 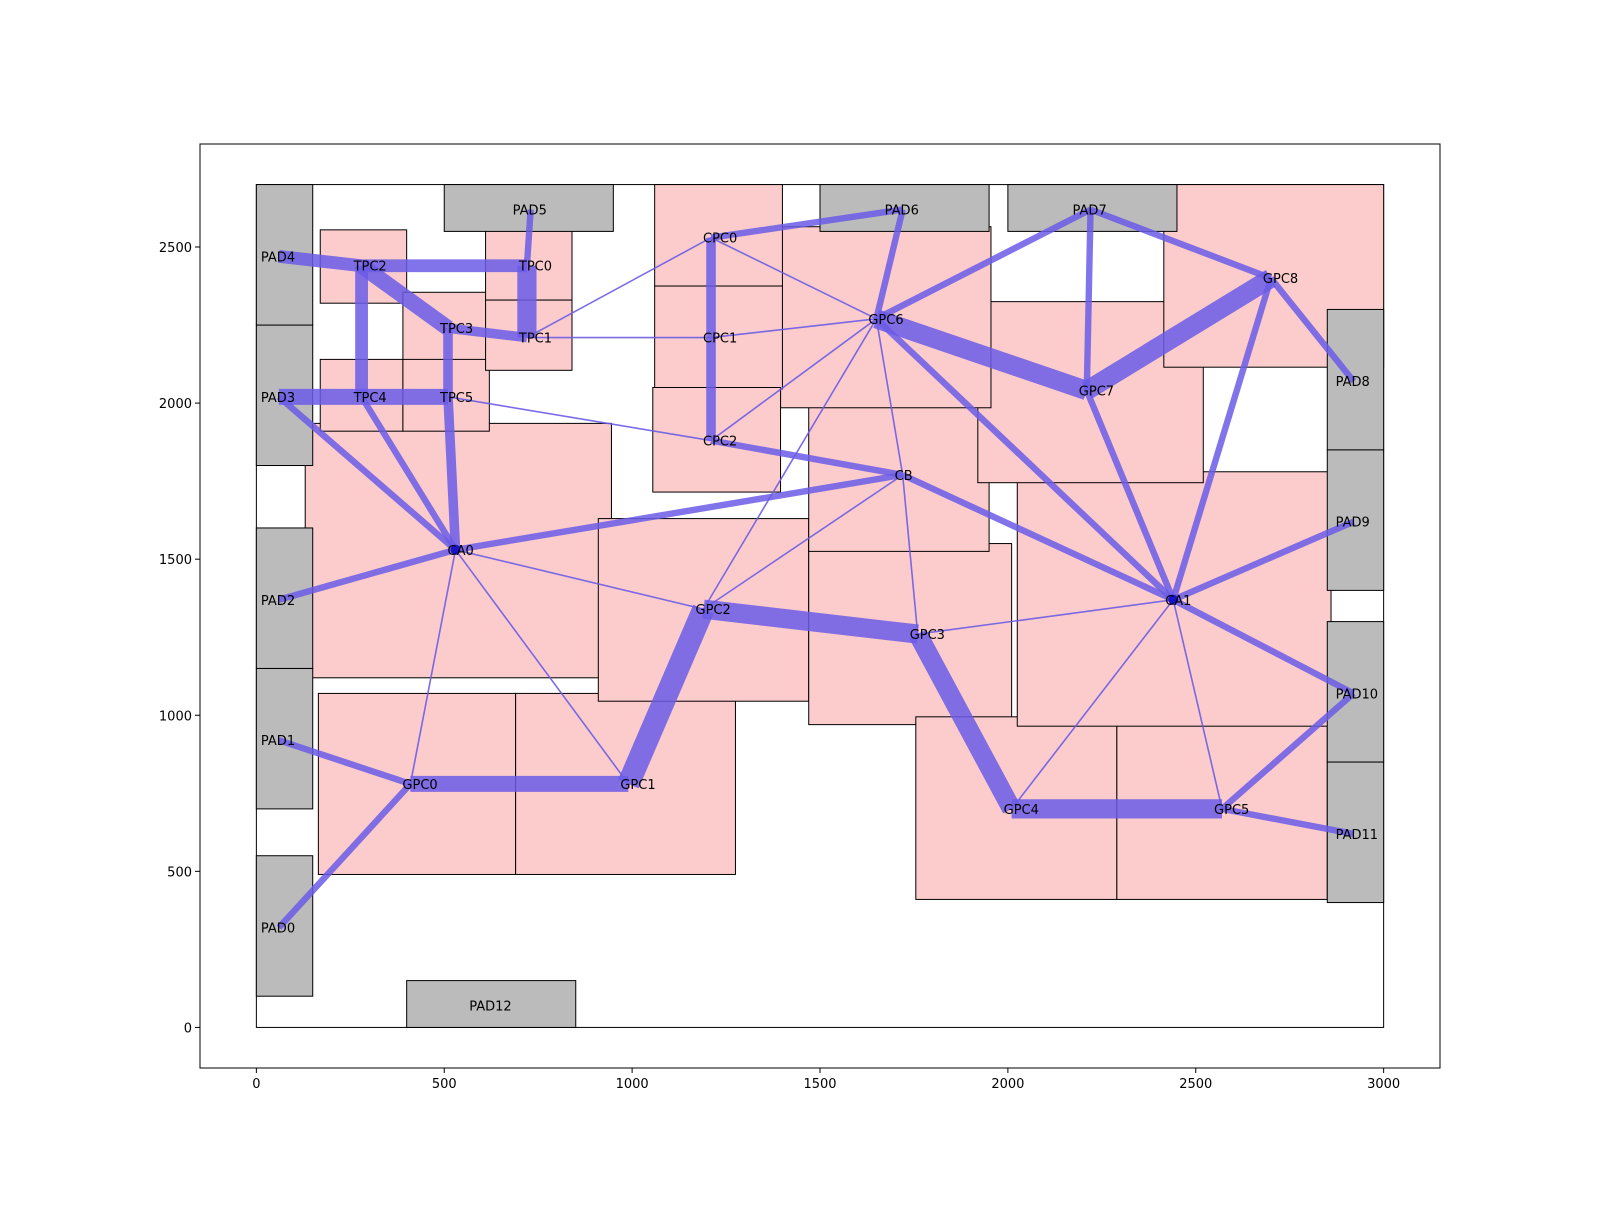 What do you see at coordinates (370, 267) in the screenshot?
I see `node-label: TPC2` at bounding box center [370, 267].